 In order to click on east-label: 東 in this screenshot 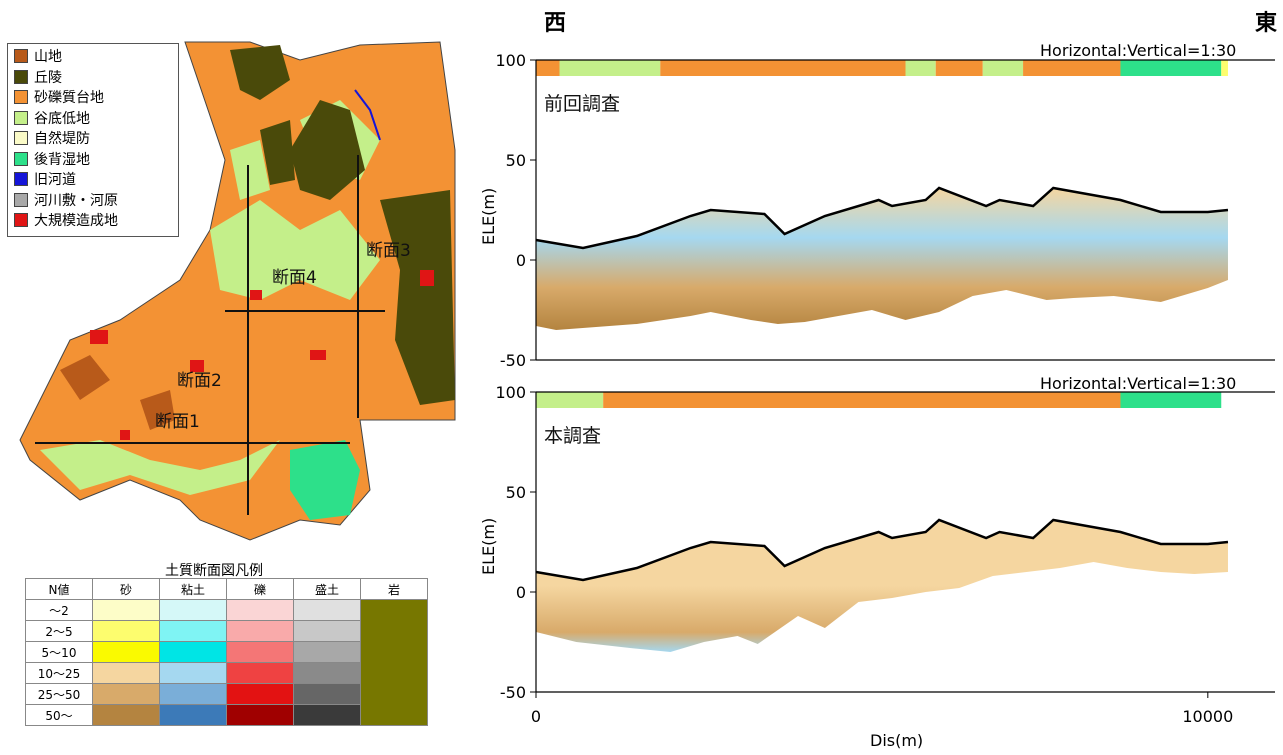, I will do `click(1266, 23)`.